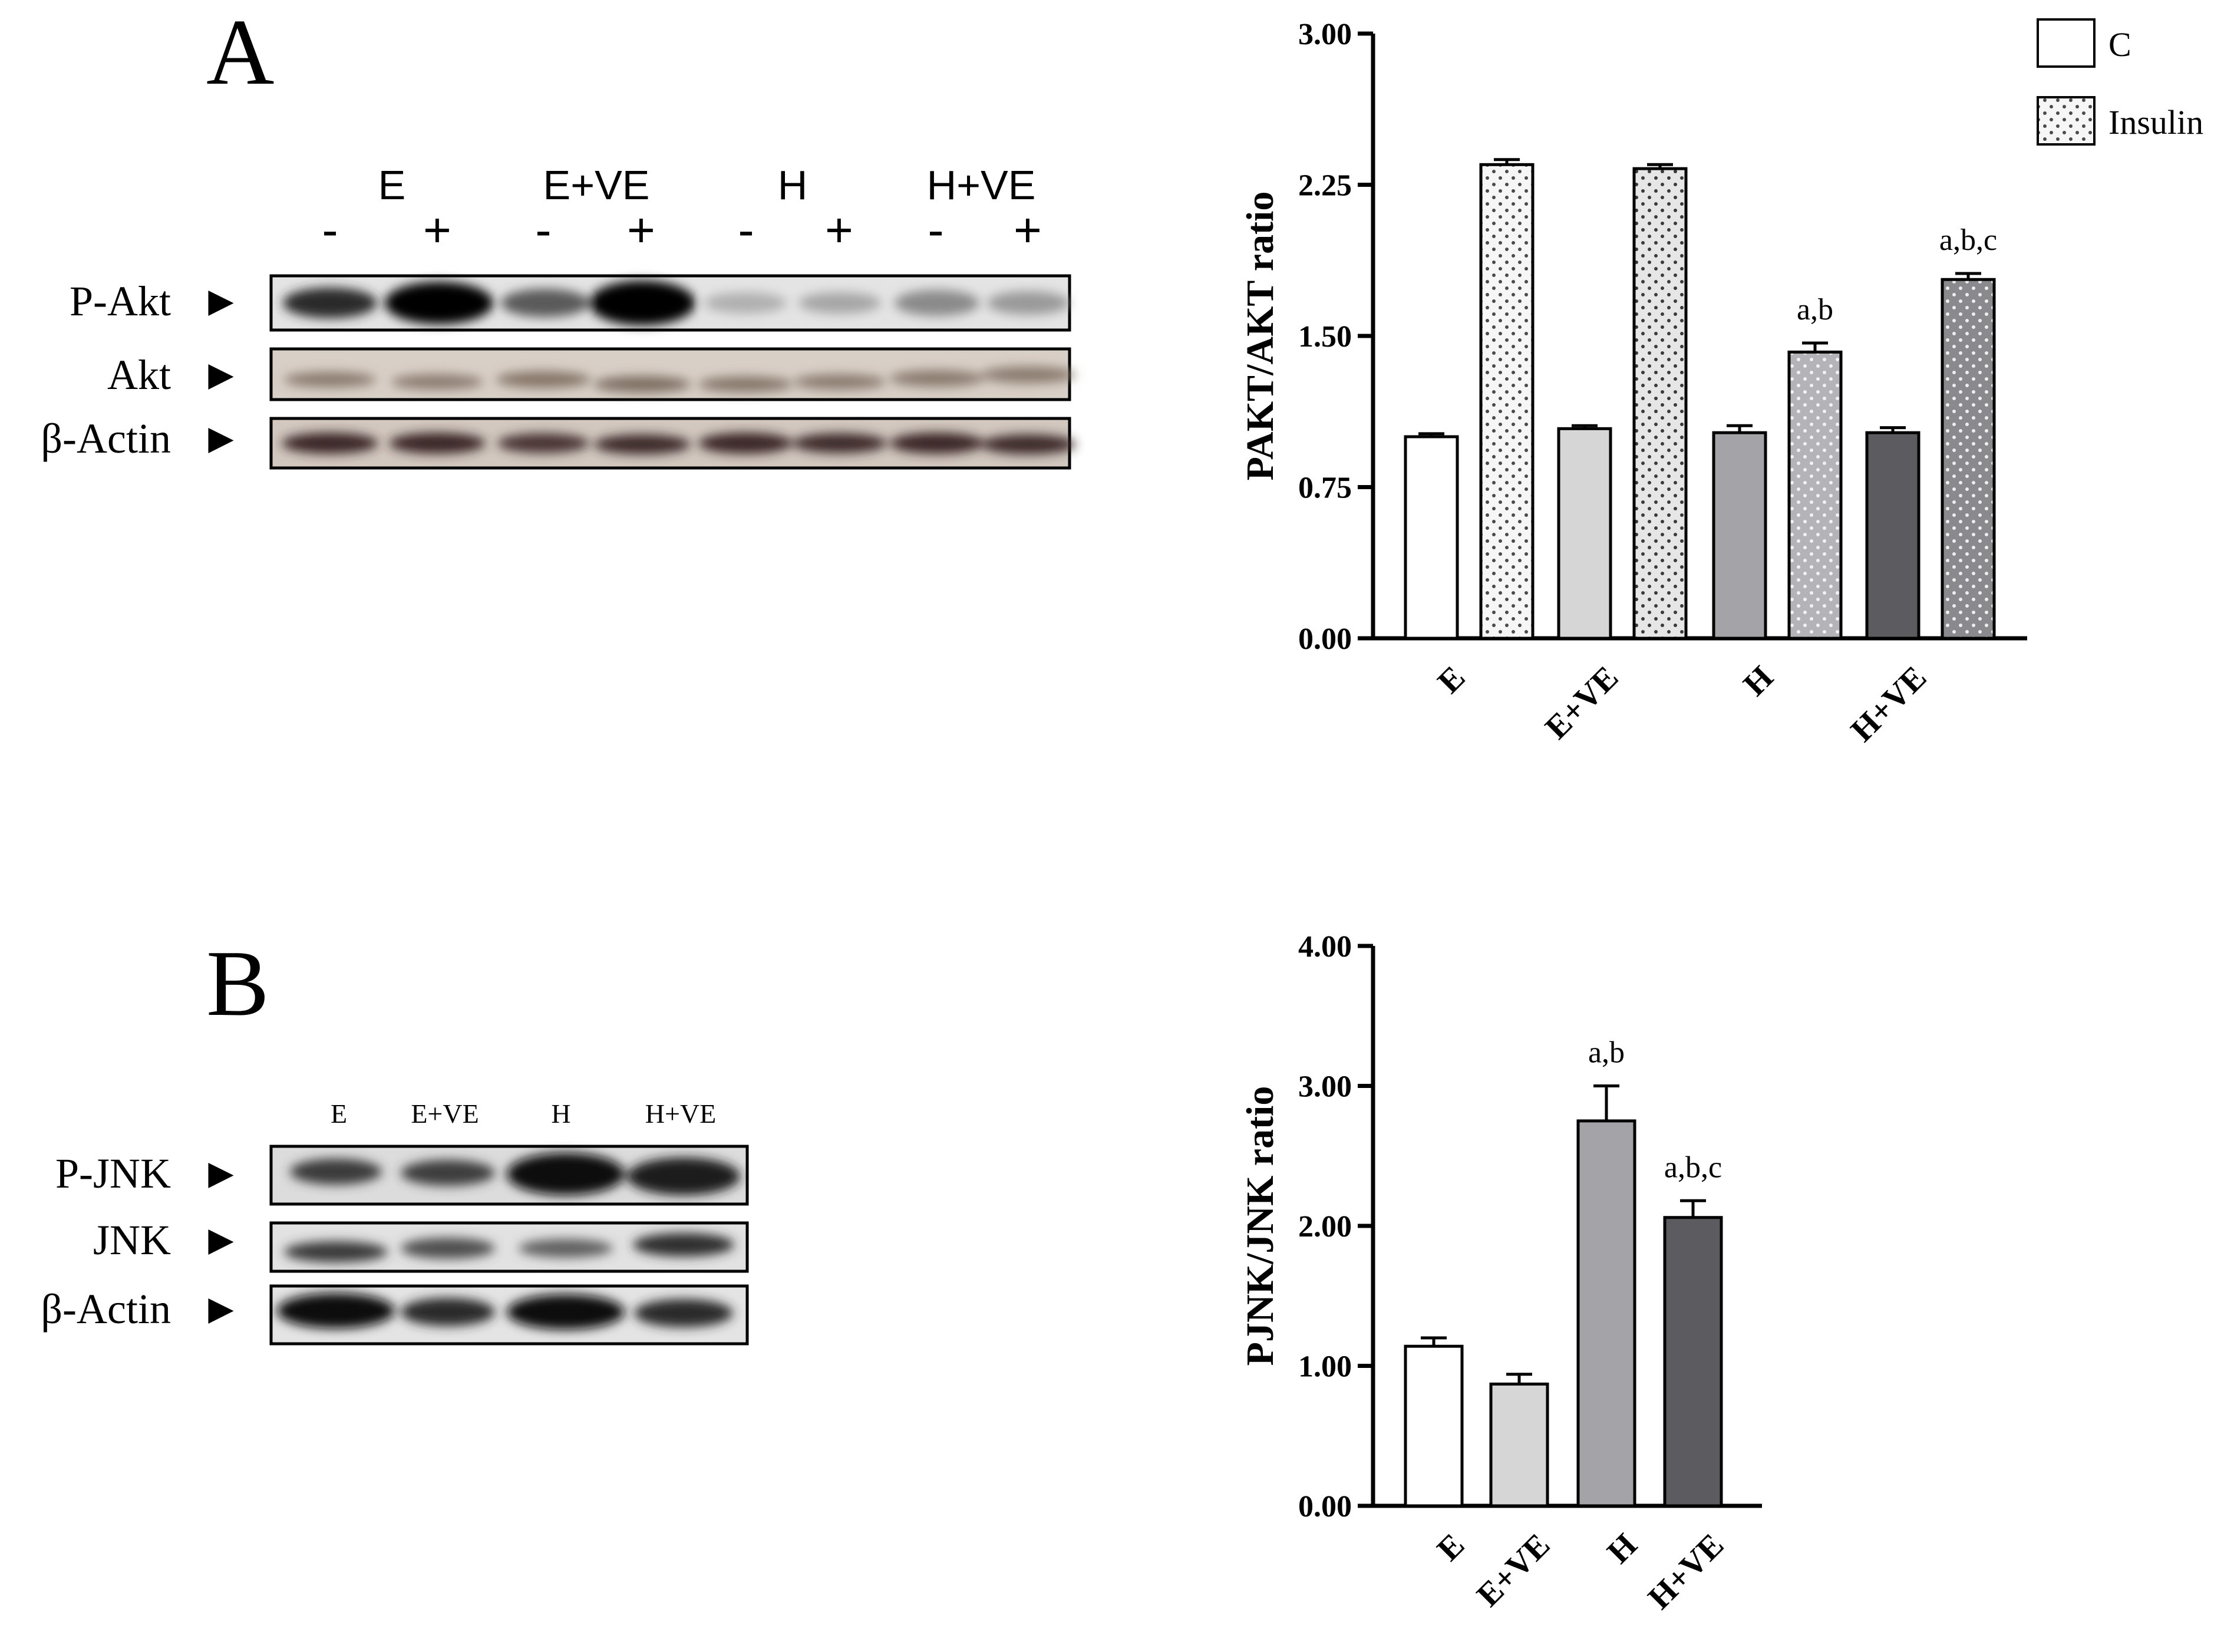 The image size is (2234, 1652). I want to click on legend-label-insulin: Insulin, so click(2155, 122).